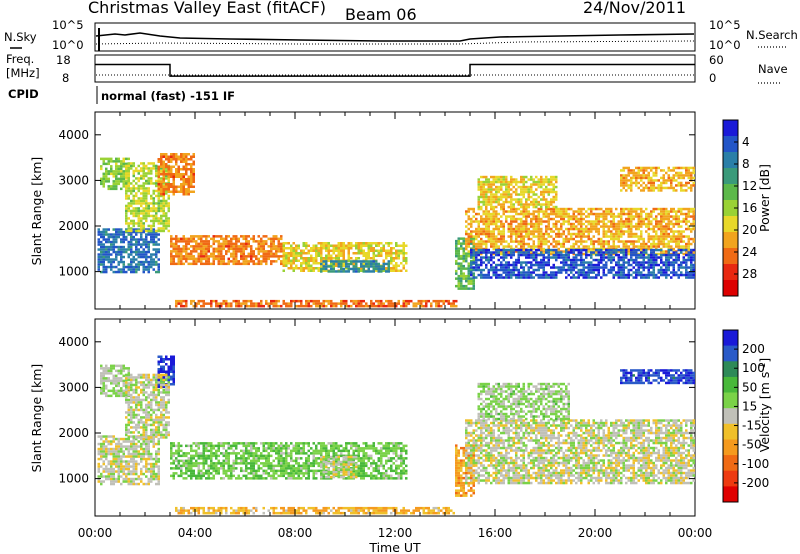 Image resolution: width=800 pixels, height=554 pixels. Describe the element at coordinates (73, 272) in the screenshot. I see `power-ytick-label: 1000` at that location.